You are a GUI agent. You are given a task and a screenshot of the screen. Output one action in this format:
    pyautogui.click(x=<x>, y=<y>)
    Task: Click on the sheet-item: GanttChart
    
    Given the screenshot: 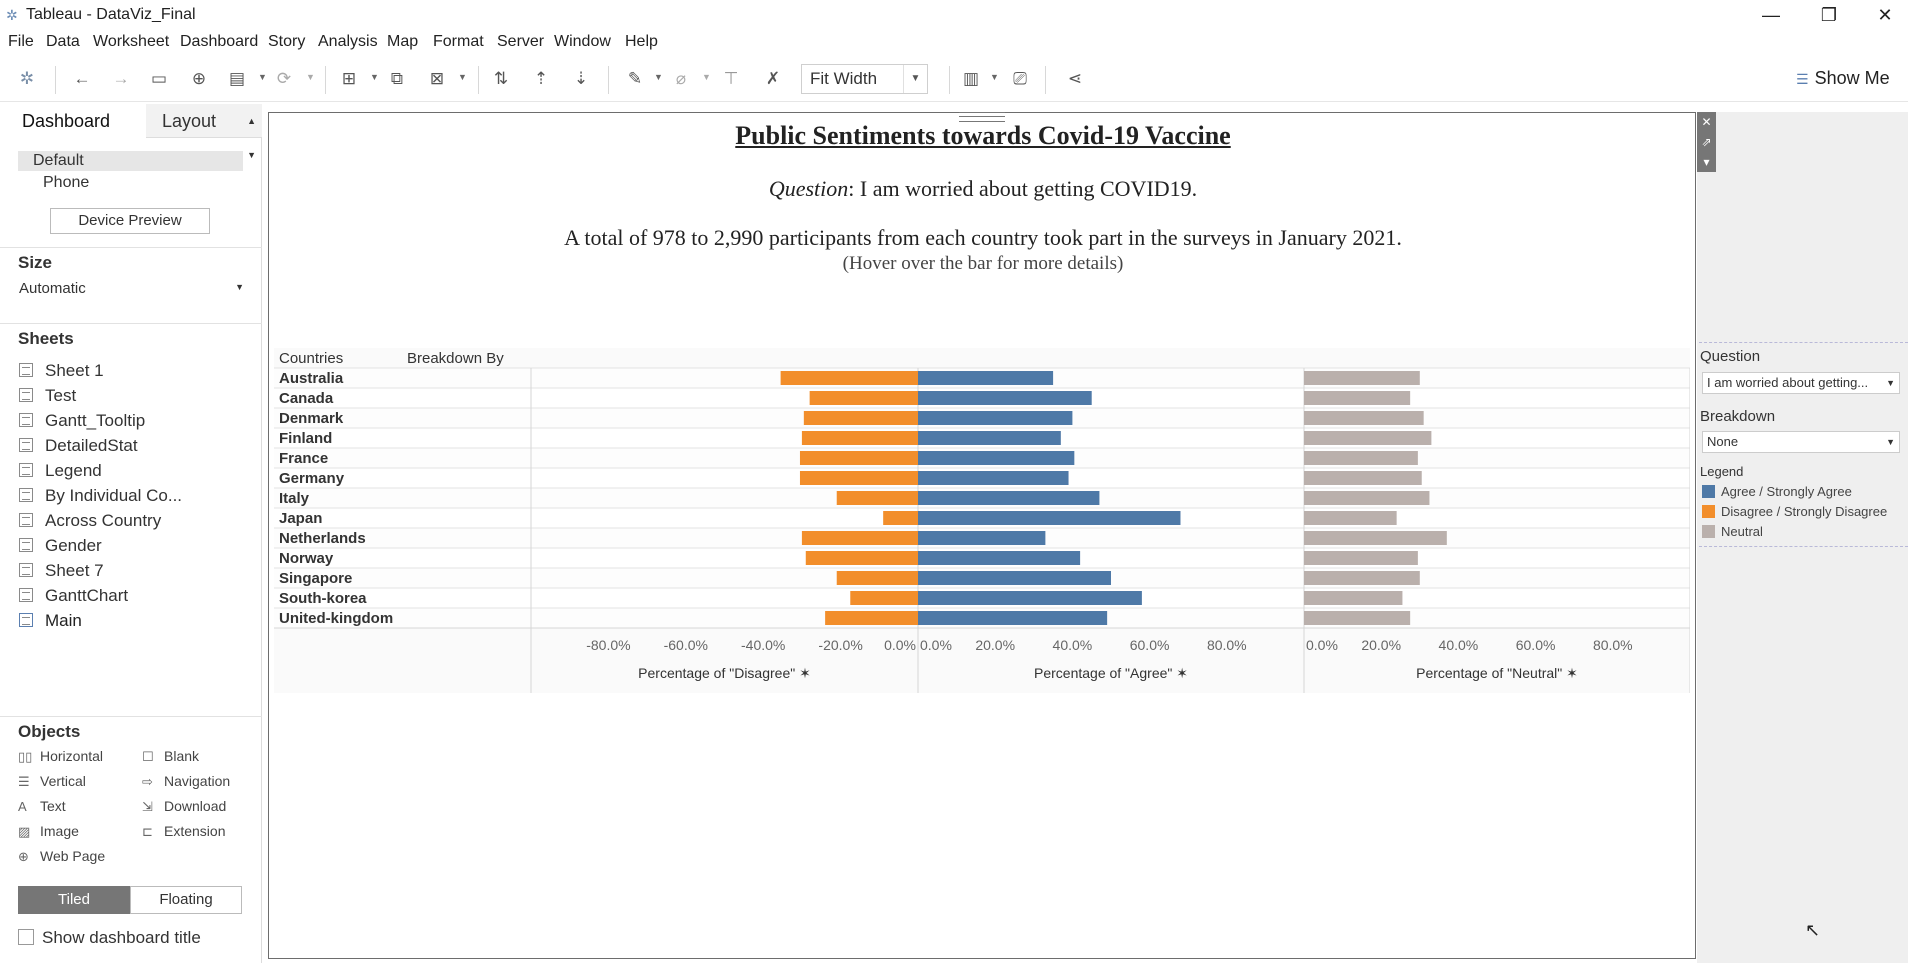 What is the action you would take?
    pyautogui.click(x=73, y=597)
    